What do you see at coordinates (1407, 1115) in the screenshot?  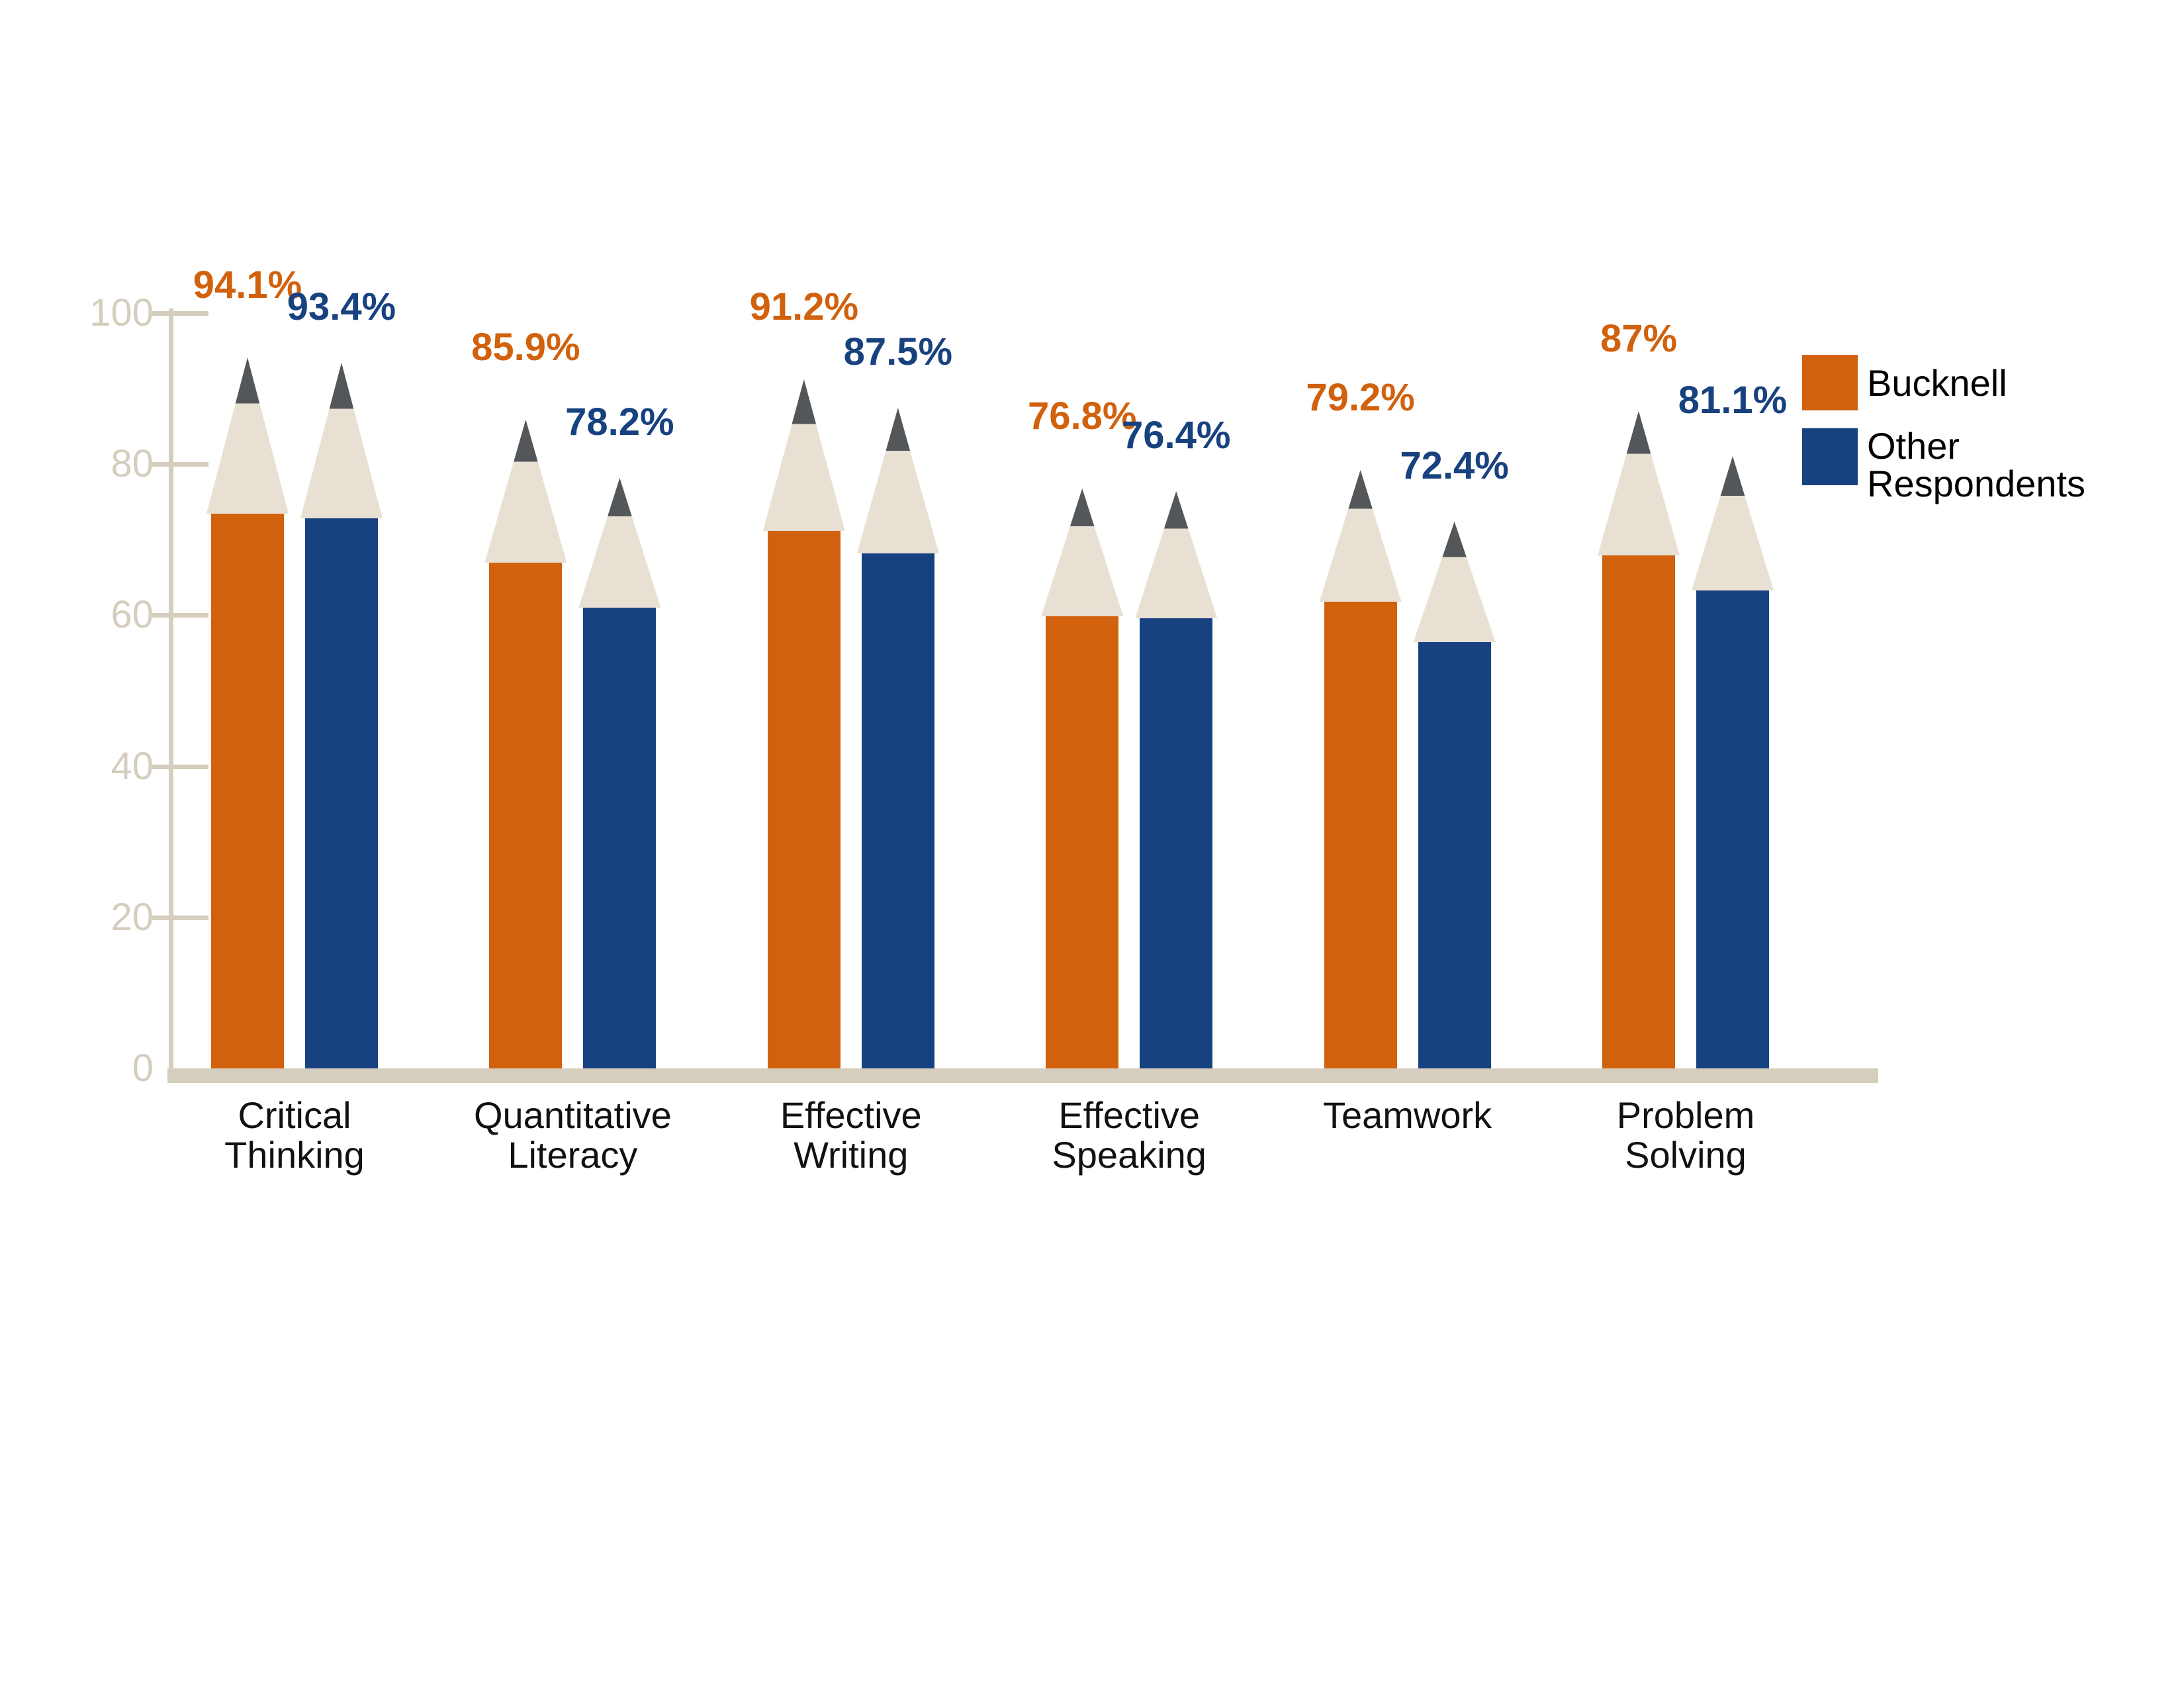 I see `category-label-4-line-0: Teamwork` at bounding box center [1407, 1115].